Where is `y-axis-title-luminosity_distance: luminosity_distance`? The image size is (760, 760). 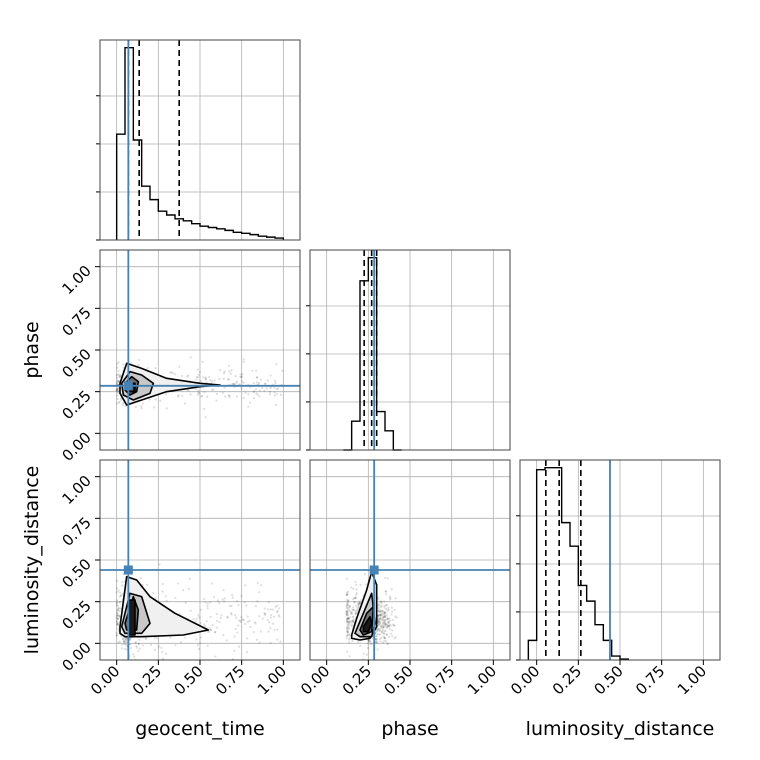
y-axis-title-luminosity_distance: luminosity_distance is located at coordinates (32, 560).